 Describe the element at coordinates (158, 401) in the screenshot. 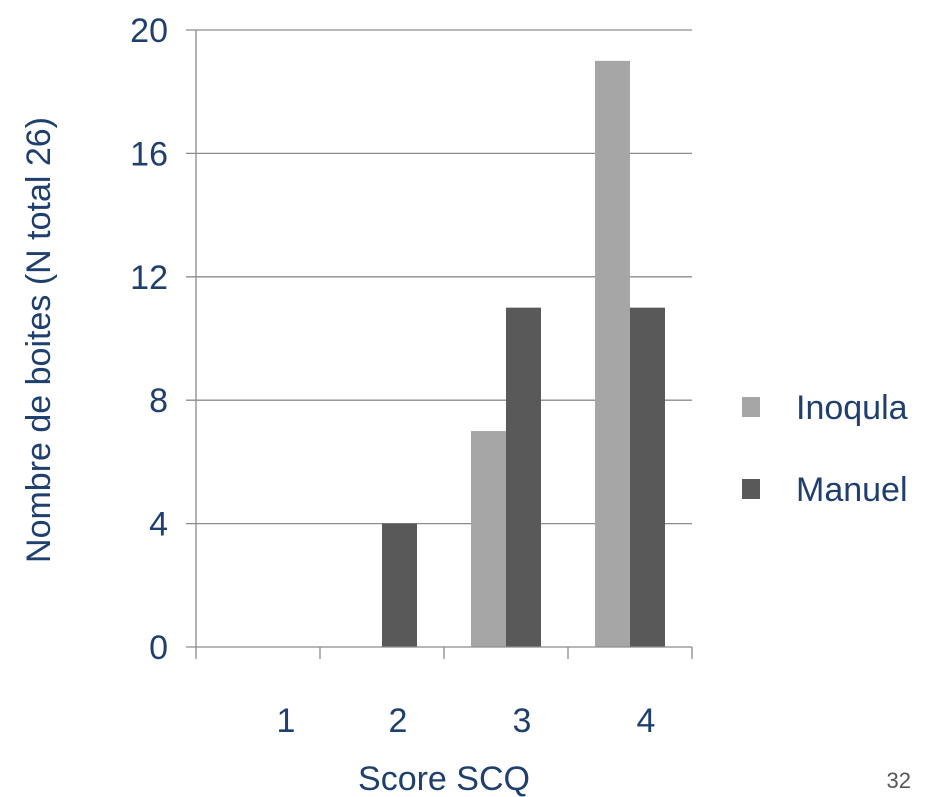

I see `y-tick-label: 8` at that location.